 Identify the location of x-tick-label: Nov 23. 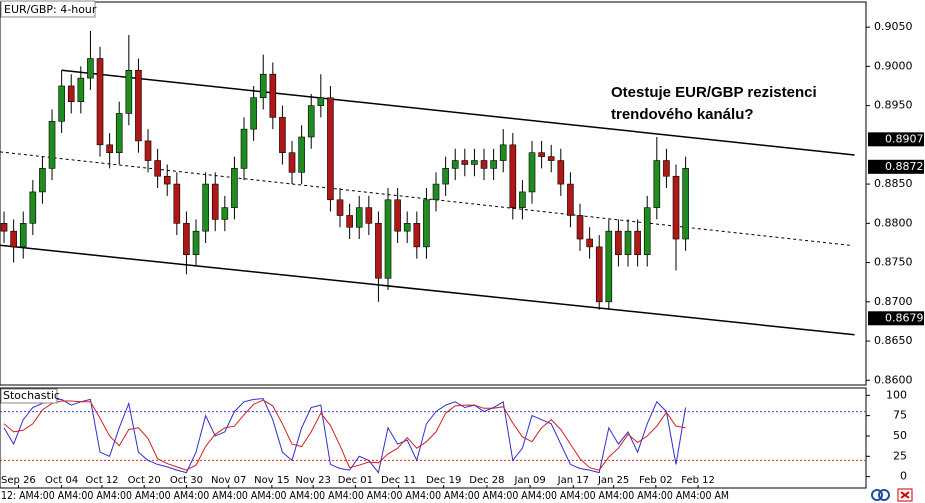
(312, 480).